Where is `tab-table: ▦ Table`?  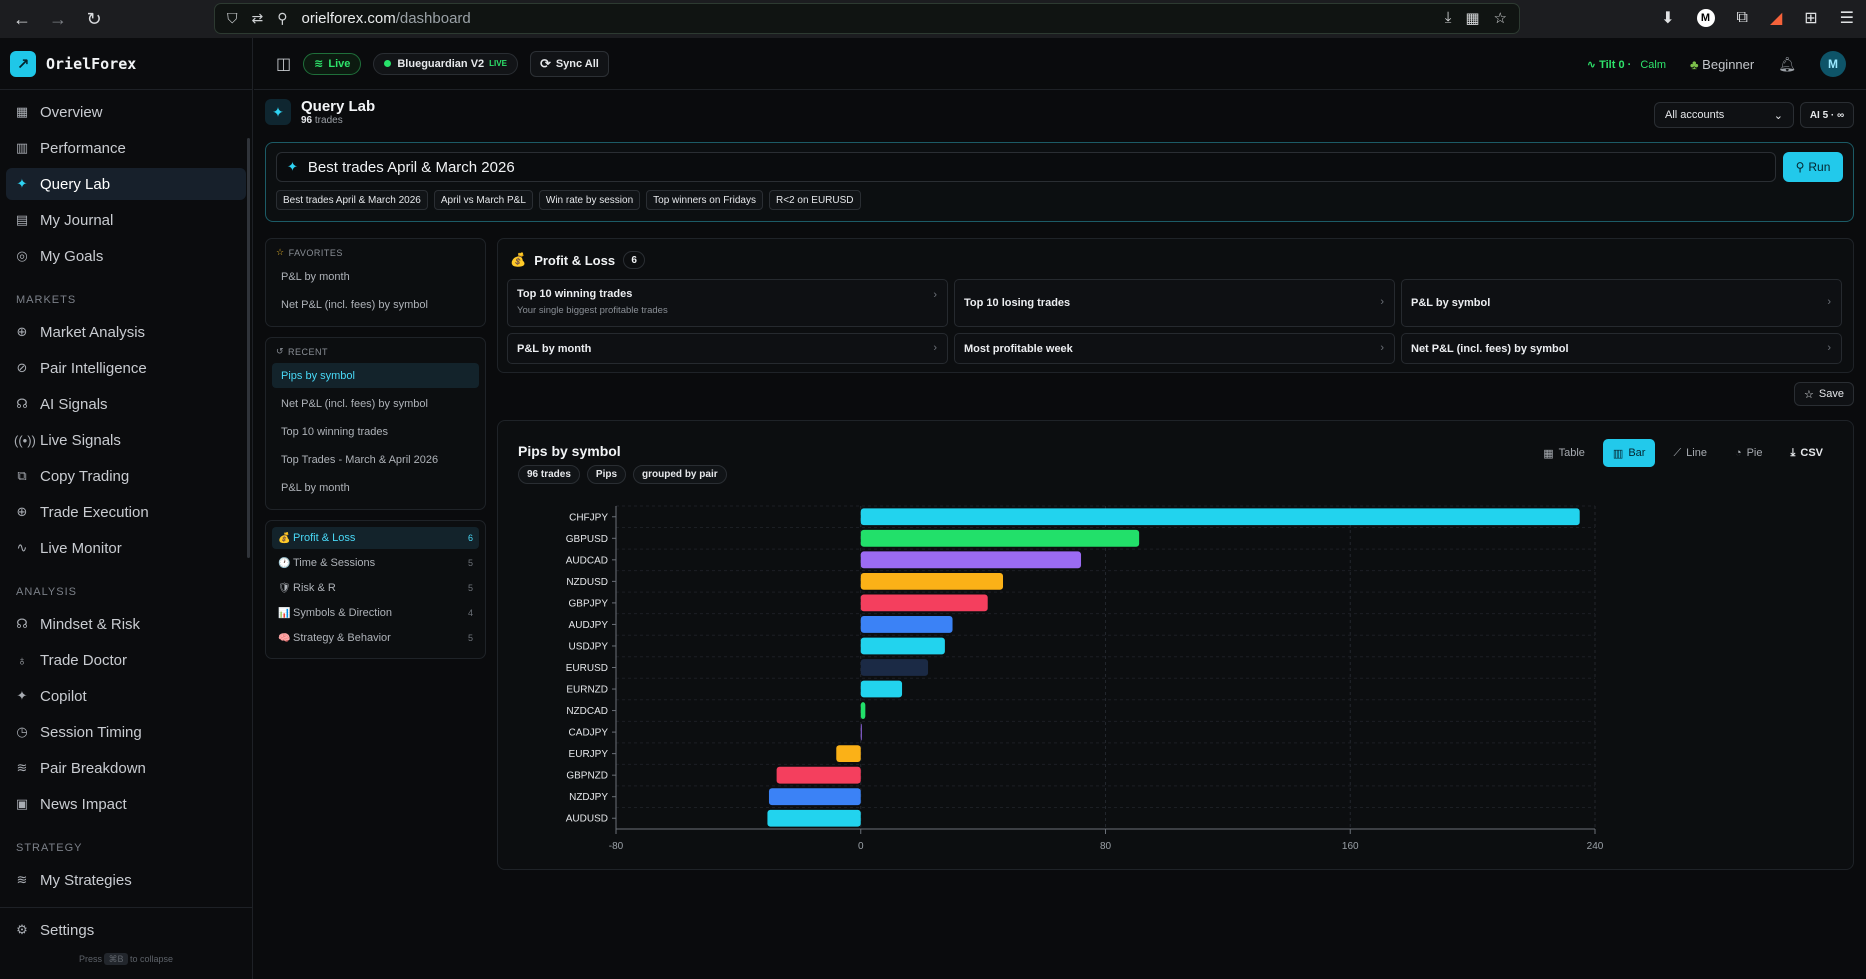
tab-table: ▦ Table is located at coordinates (1564, 453).